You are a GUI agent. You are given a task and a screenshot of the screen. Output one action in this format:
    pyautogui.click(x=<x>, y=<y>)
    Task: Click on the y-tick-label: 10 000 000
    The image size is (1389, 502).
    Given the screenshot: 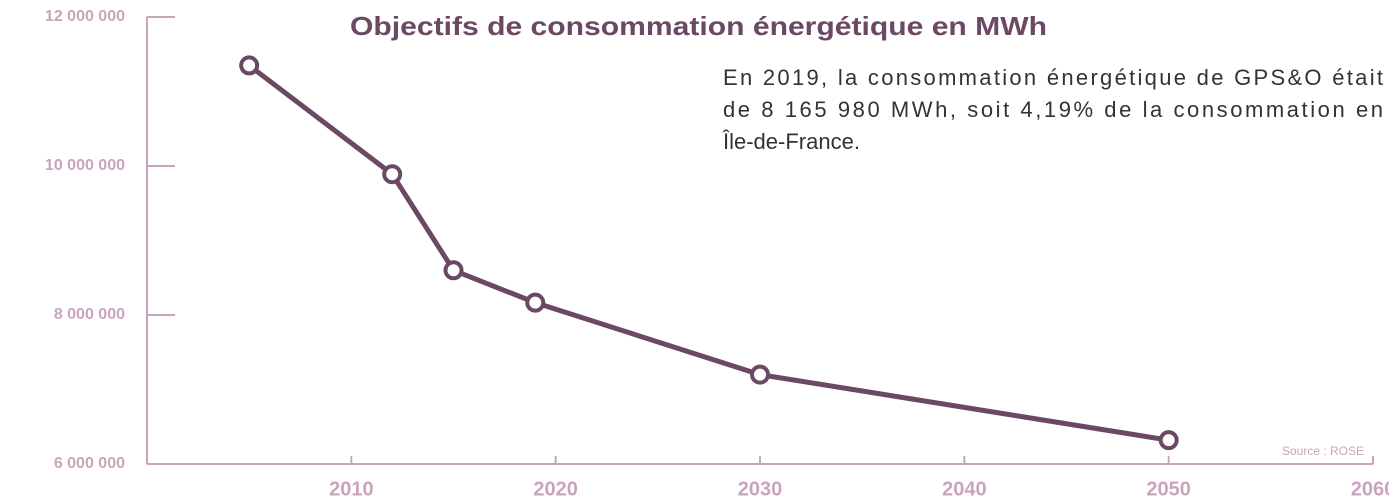 What is the action you would take?
    pyautogui.click(x=85, y=165)
    